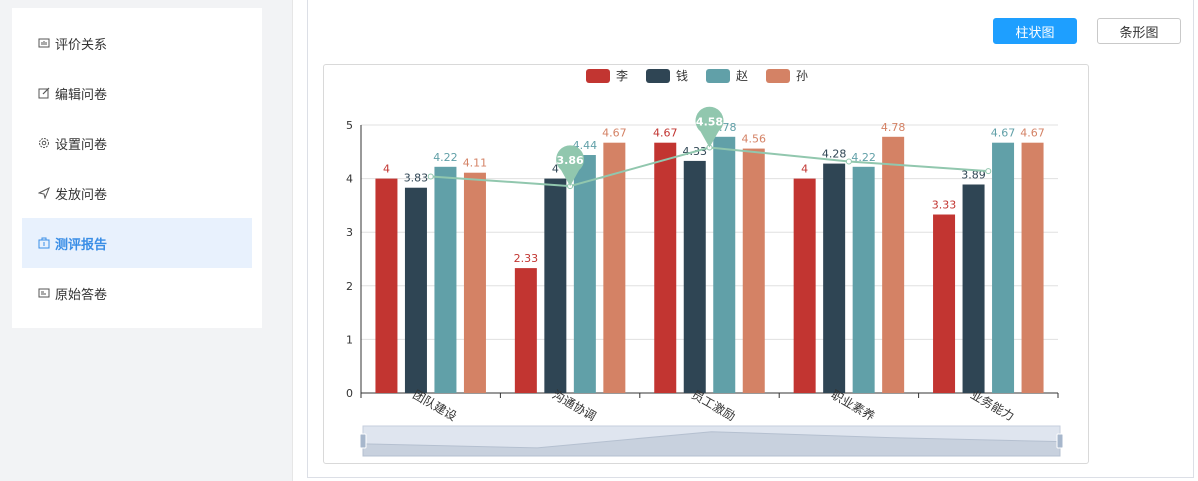 Image resolution: width=1198 pixels, height=481 pixels. Describe the element at coordinates (44, 93) in the screenshot. I see `edit-icon` at that location.